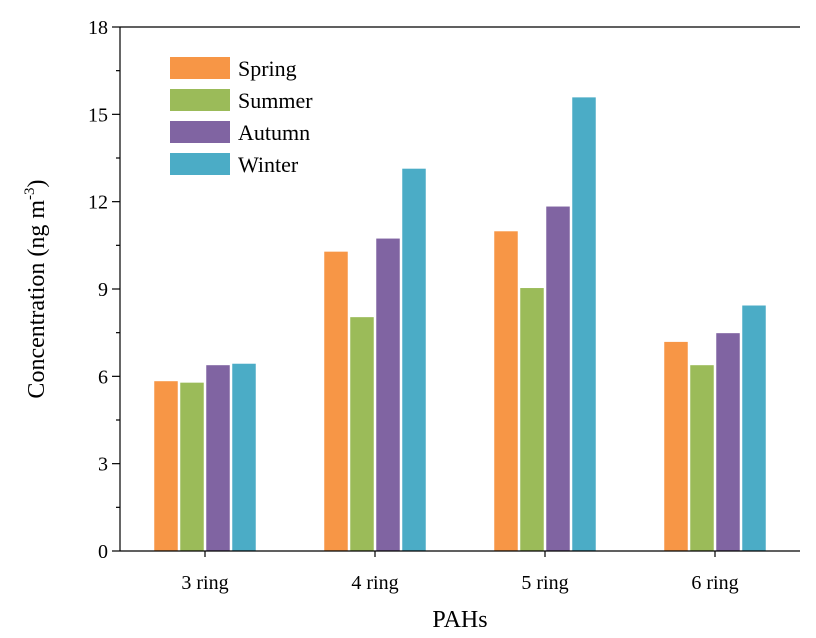  What do you see at coordinates (676, 446) in the screenshot?
I see `bar-spring-6-ring` at bounding box center [676, 446].